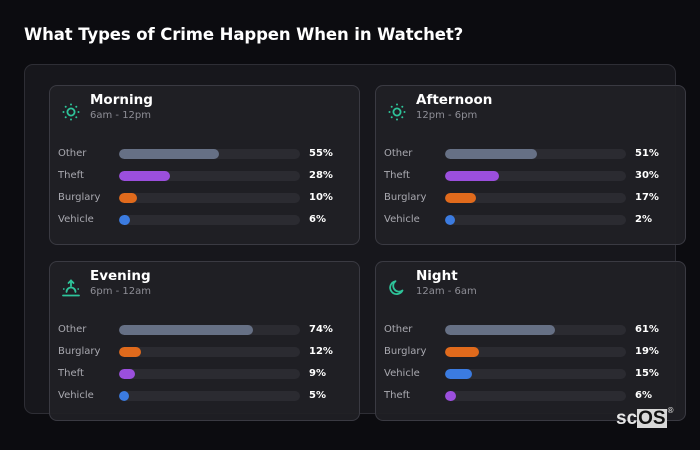 This screenshot has width=700, height=450. What do you see at coordinates (647, 373) in the screenshot?
I see `bar-value: 15%` at bounding box center [647, 373].